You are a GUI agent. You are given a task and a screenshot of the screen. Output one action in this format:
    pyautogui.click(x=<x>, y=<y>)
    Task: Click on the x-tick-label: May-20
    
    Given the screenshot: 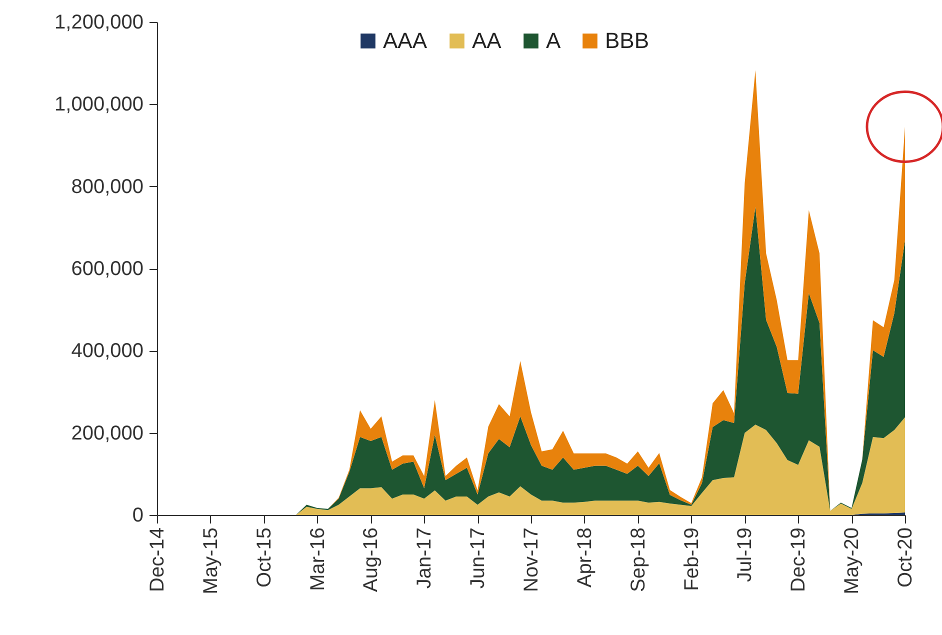 What is the action you would take?
    pyautogui.click(x=852, y=561)
    